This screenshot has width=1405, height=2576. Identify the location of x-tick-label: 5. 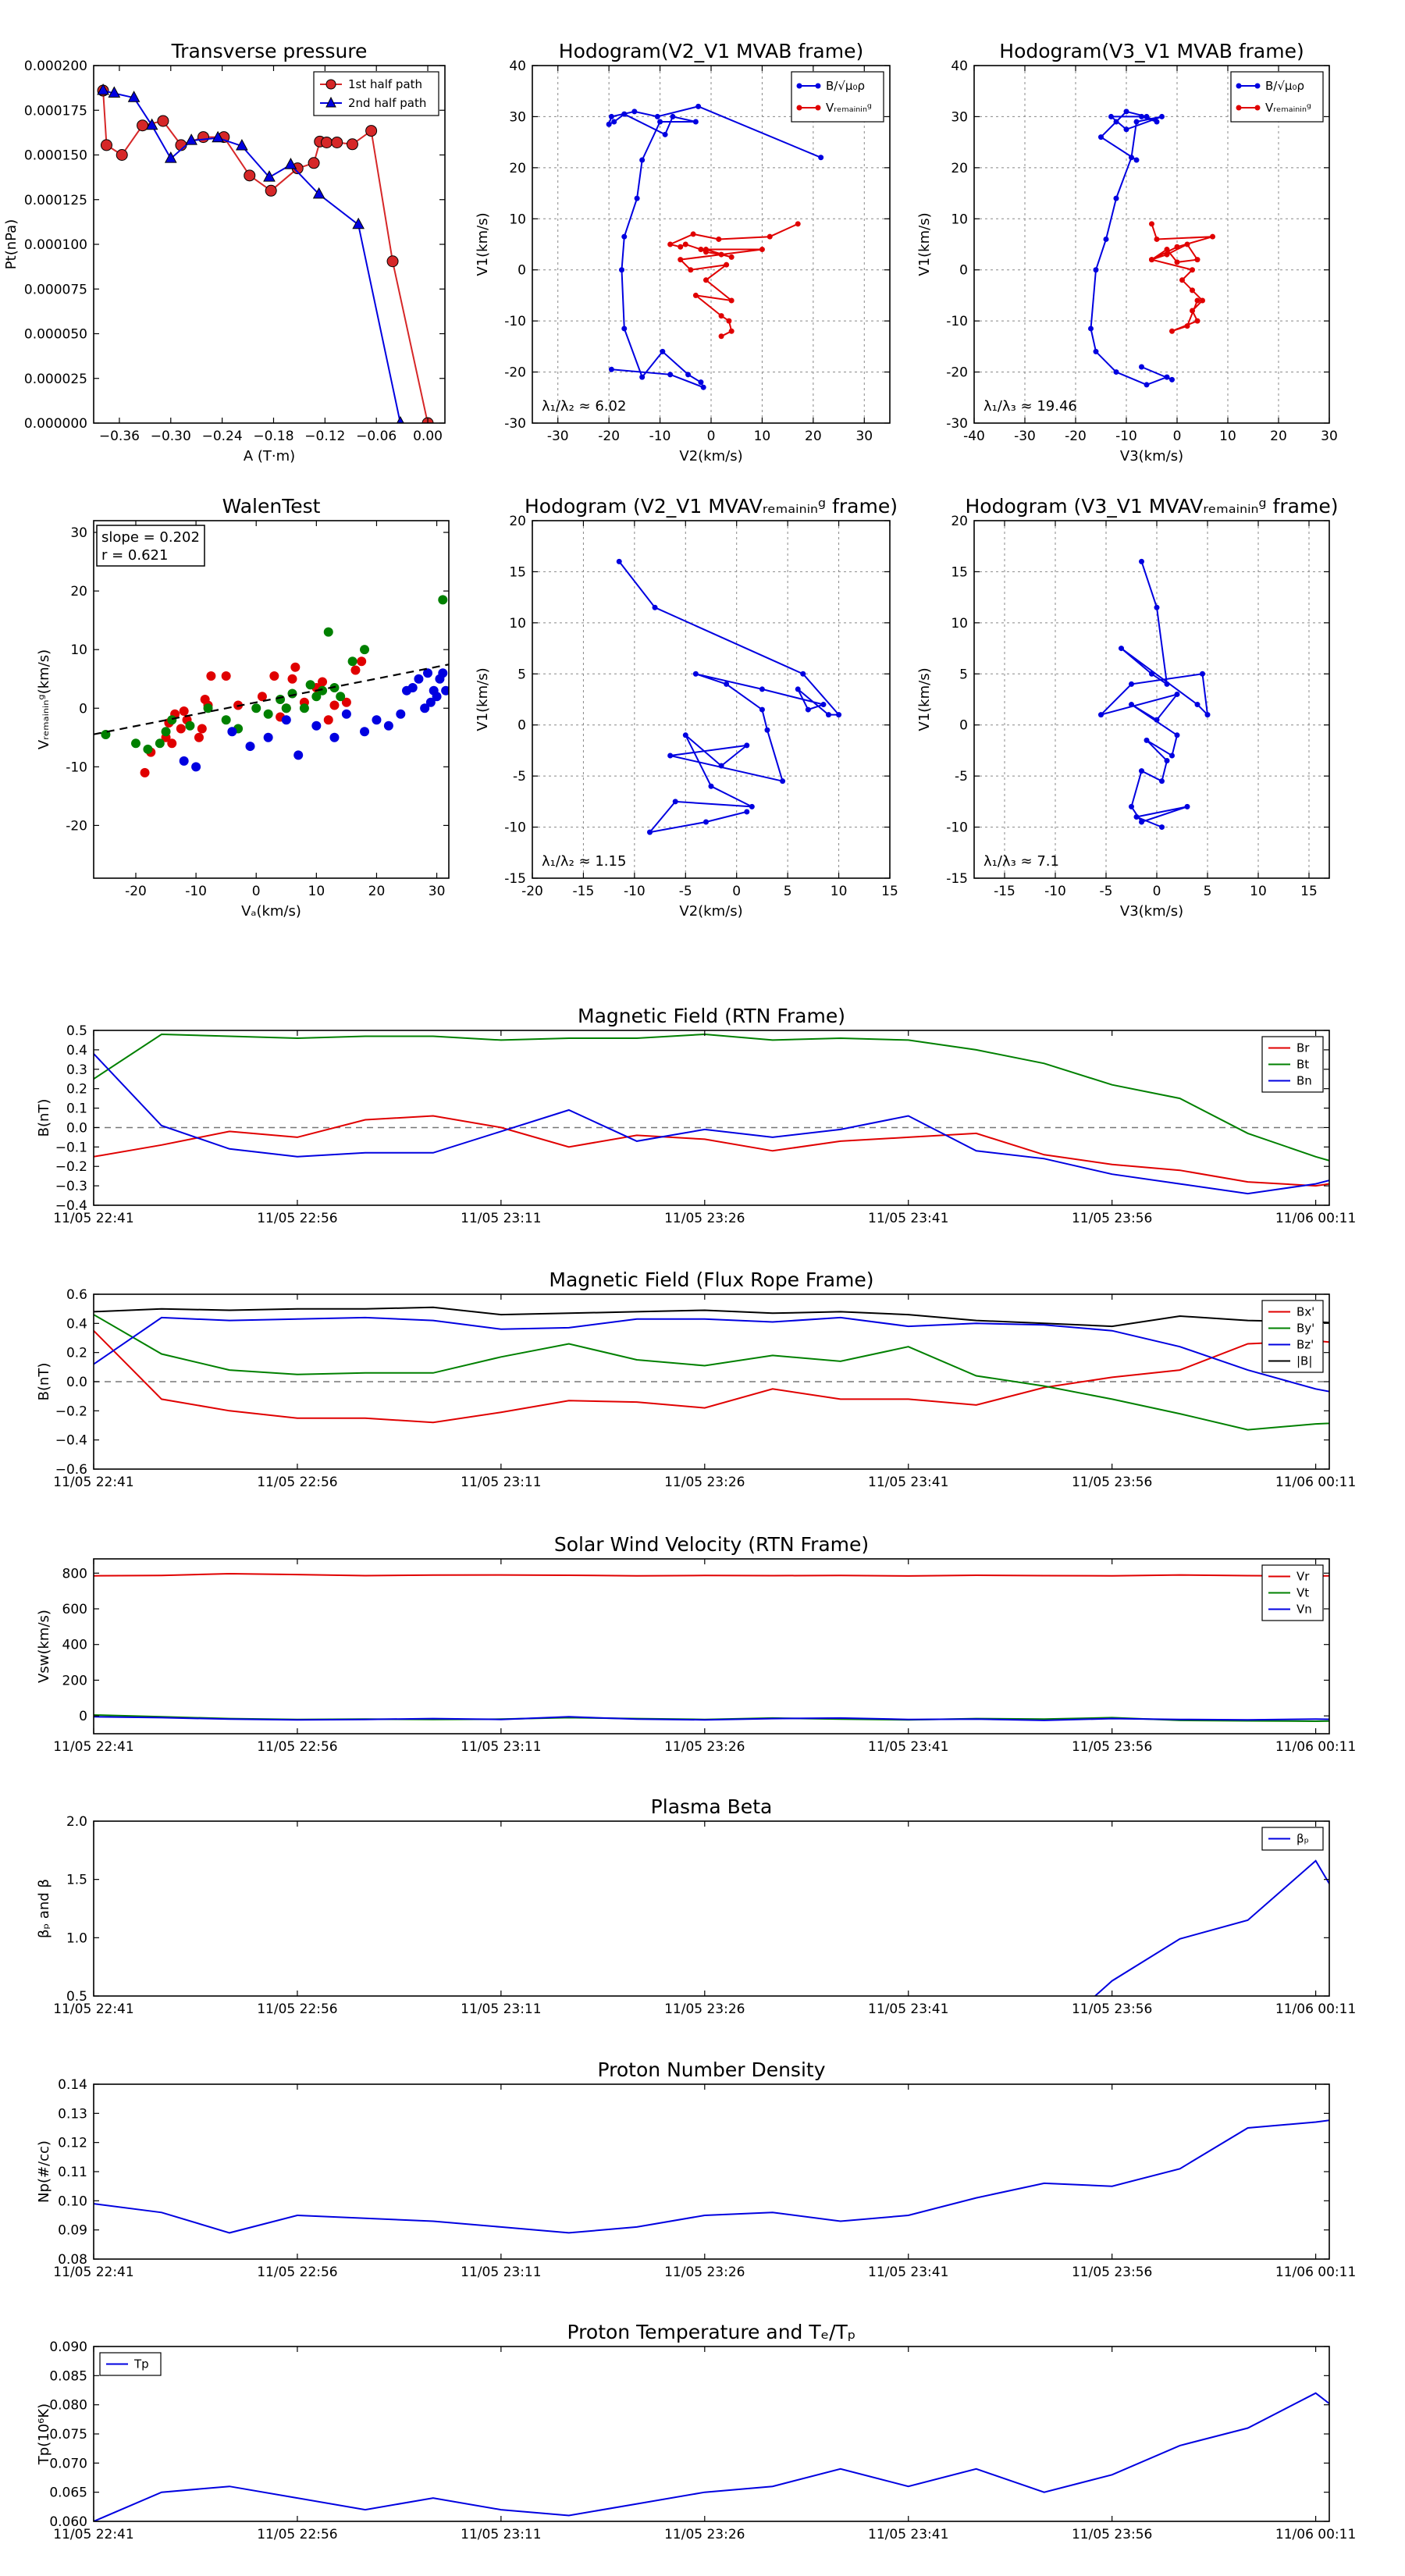
(788, 891).